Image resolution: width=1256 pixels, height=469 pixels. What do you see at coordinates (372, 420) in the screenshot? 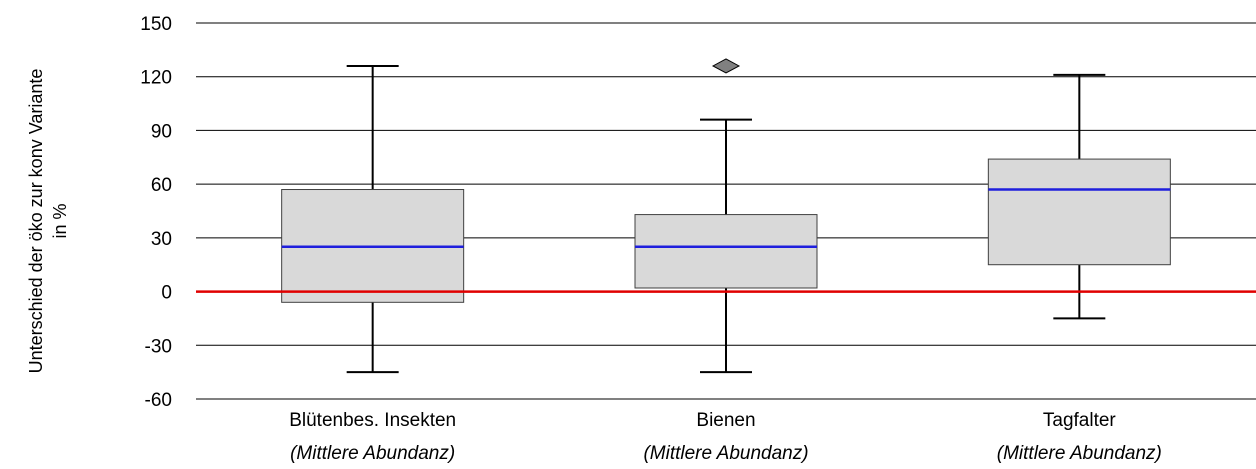
I see `category-label: Blütenbes. Insekten` at bounding box center [372, 420].